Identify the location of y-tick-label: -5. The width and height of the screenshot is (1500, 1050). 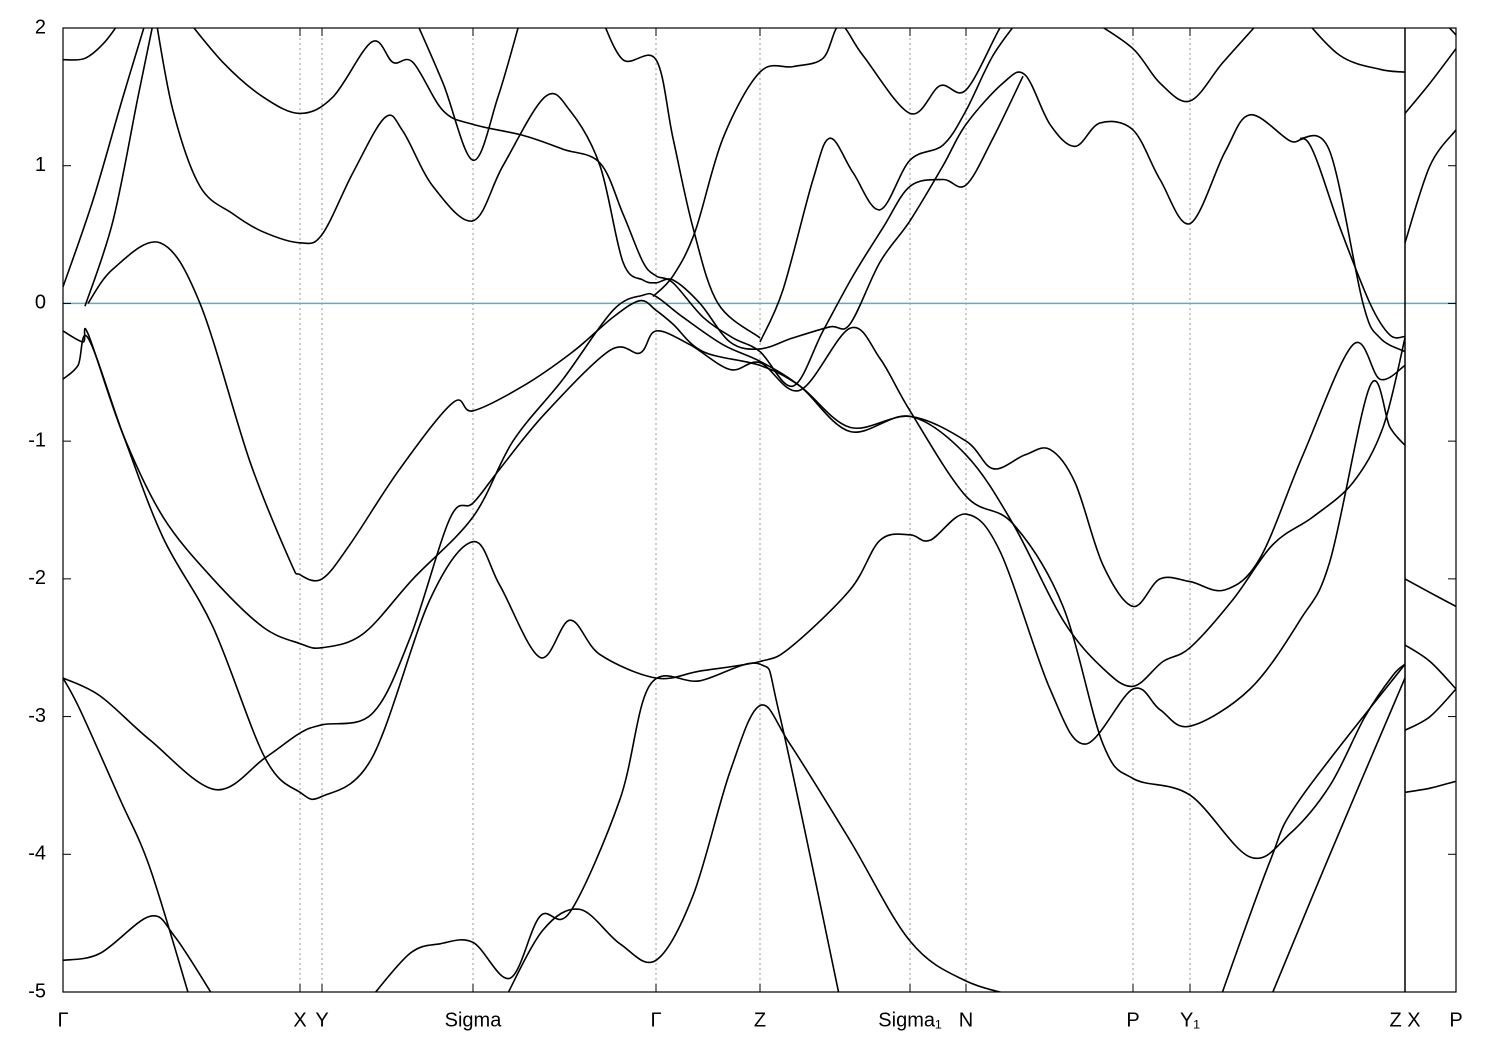
(37, 991).